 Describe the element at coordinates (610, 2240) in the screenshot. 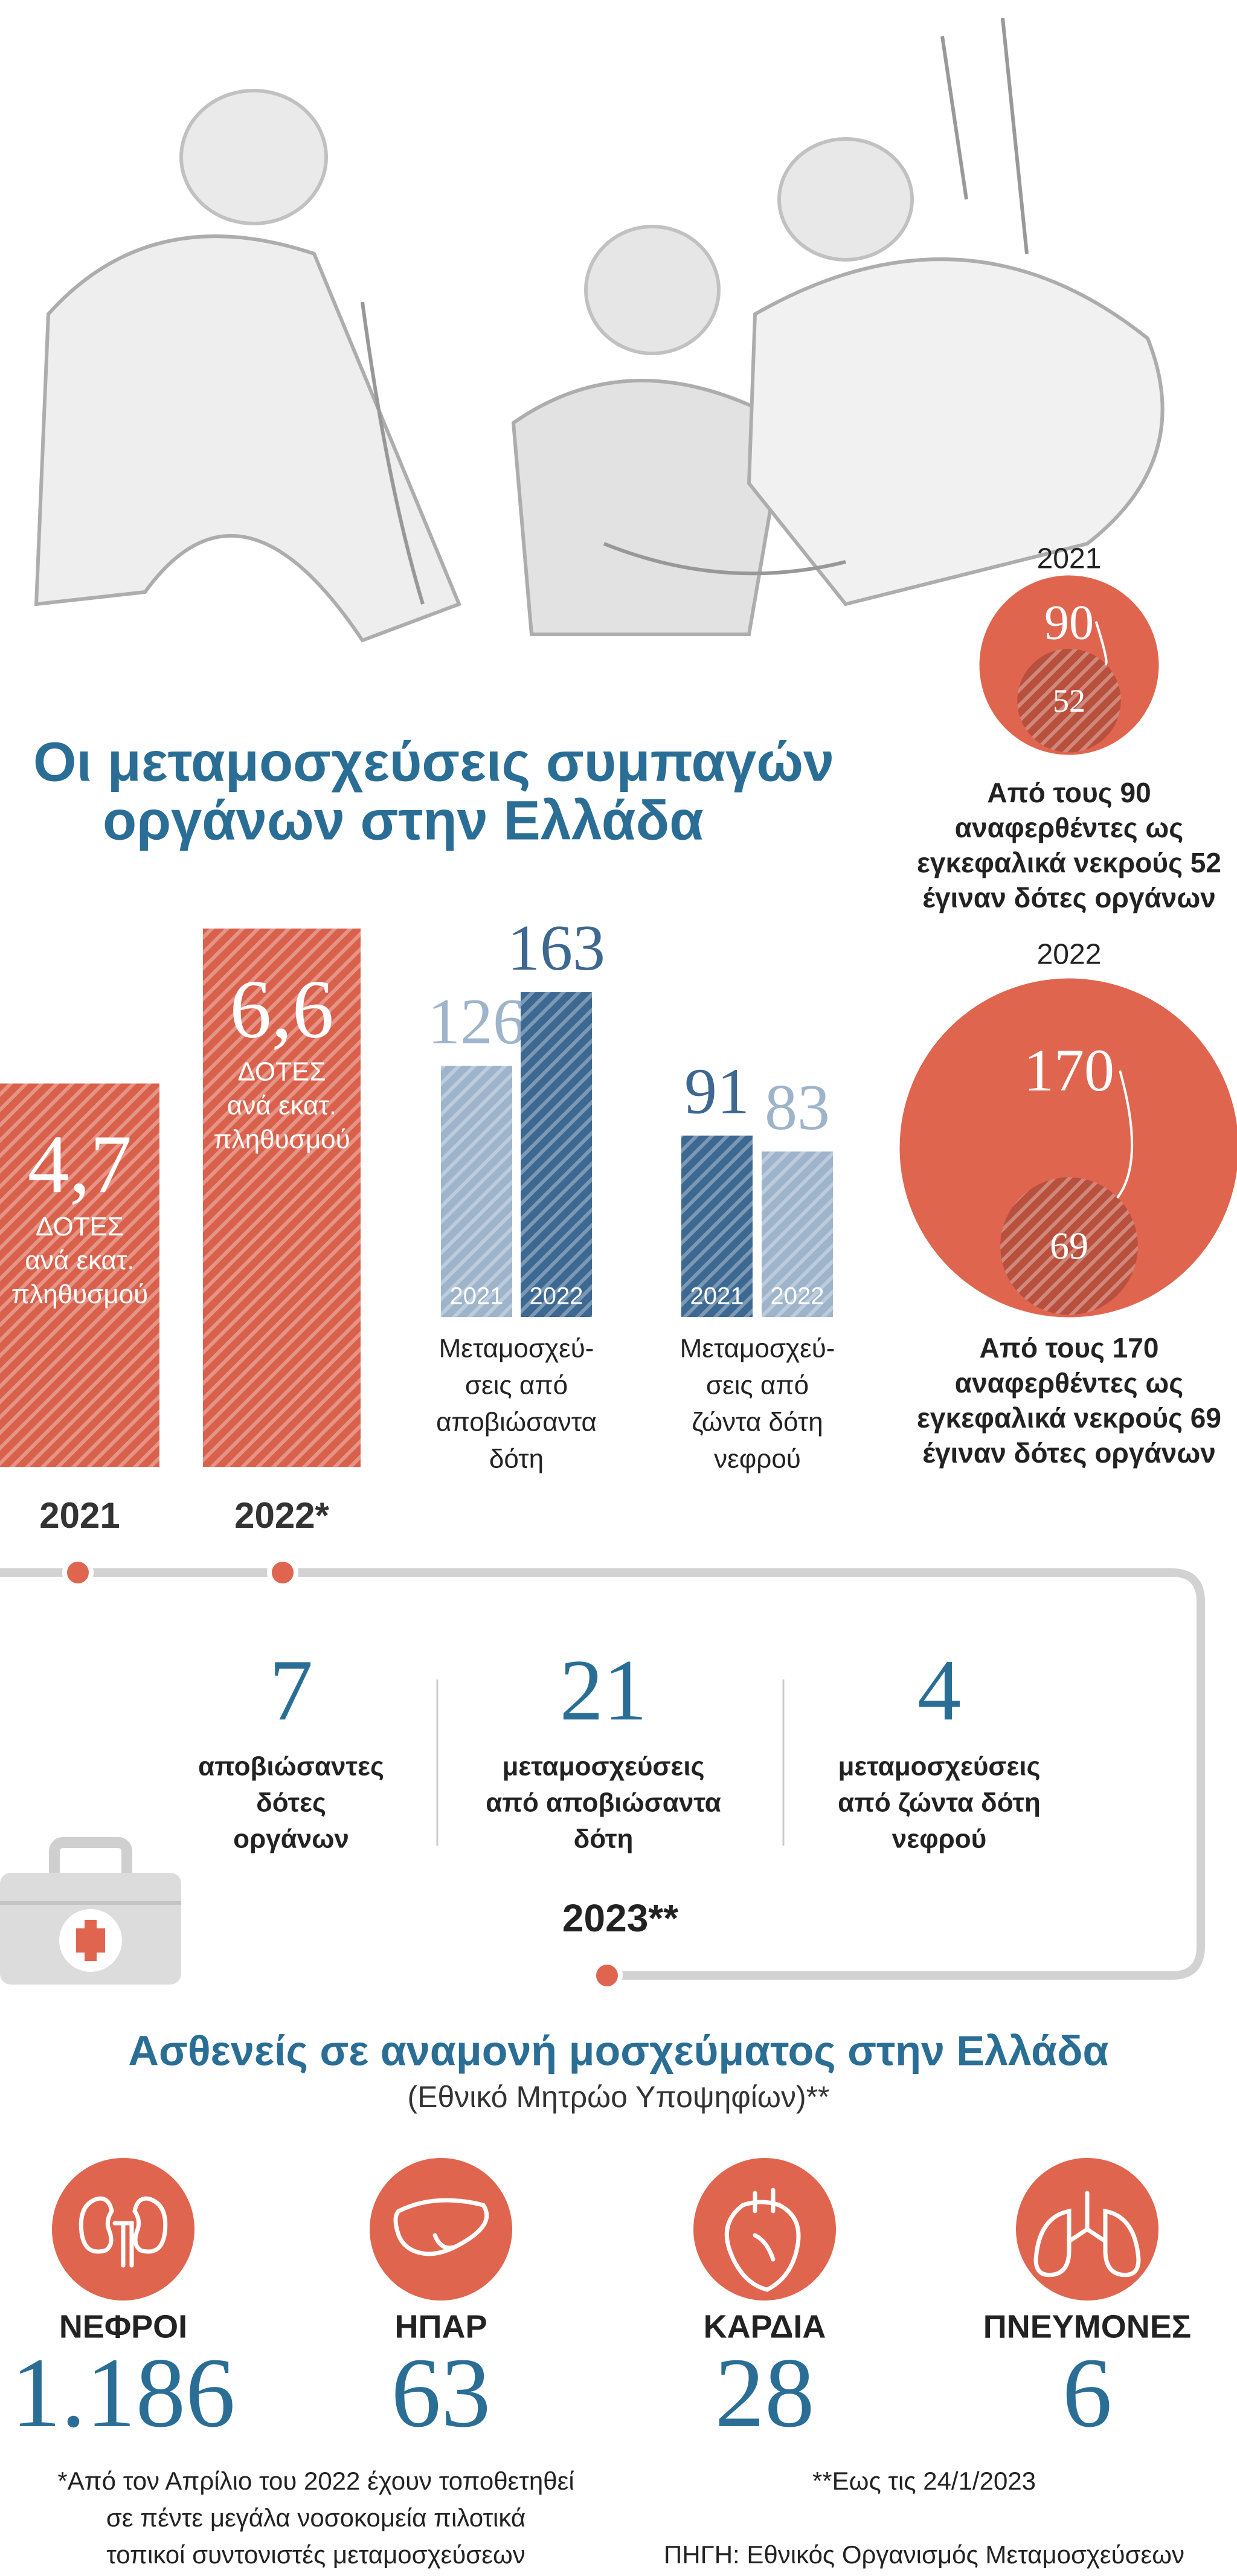

I see `organ-icons` at that location.